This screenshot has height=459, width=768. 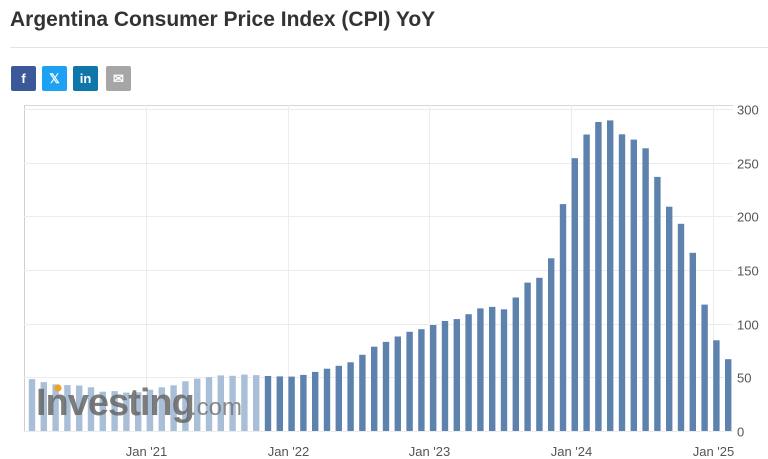 What do you see at coordinates (216, 407) in the screenshot?
I see `watermark-suffix: .com` at bounding box center [216, 407].